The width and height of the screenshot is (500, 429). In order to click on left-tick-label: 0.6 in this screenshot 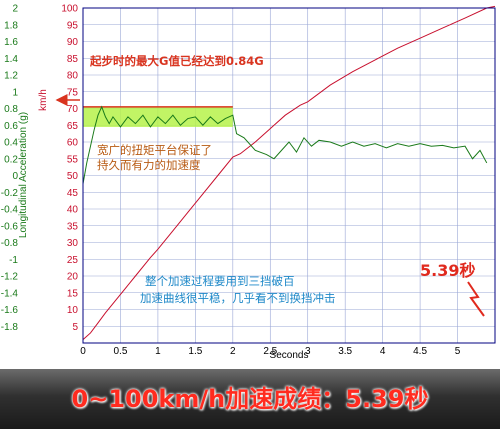, I will do `click(11, 126)`.